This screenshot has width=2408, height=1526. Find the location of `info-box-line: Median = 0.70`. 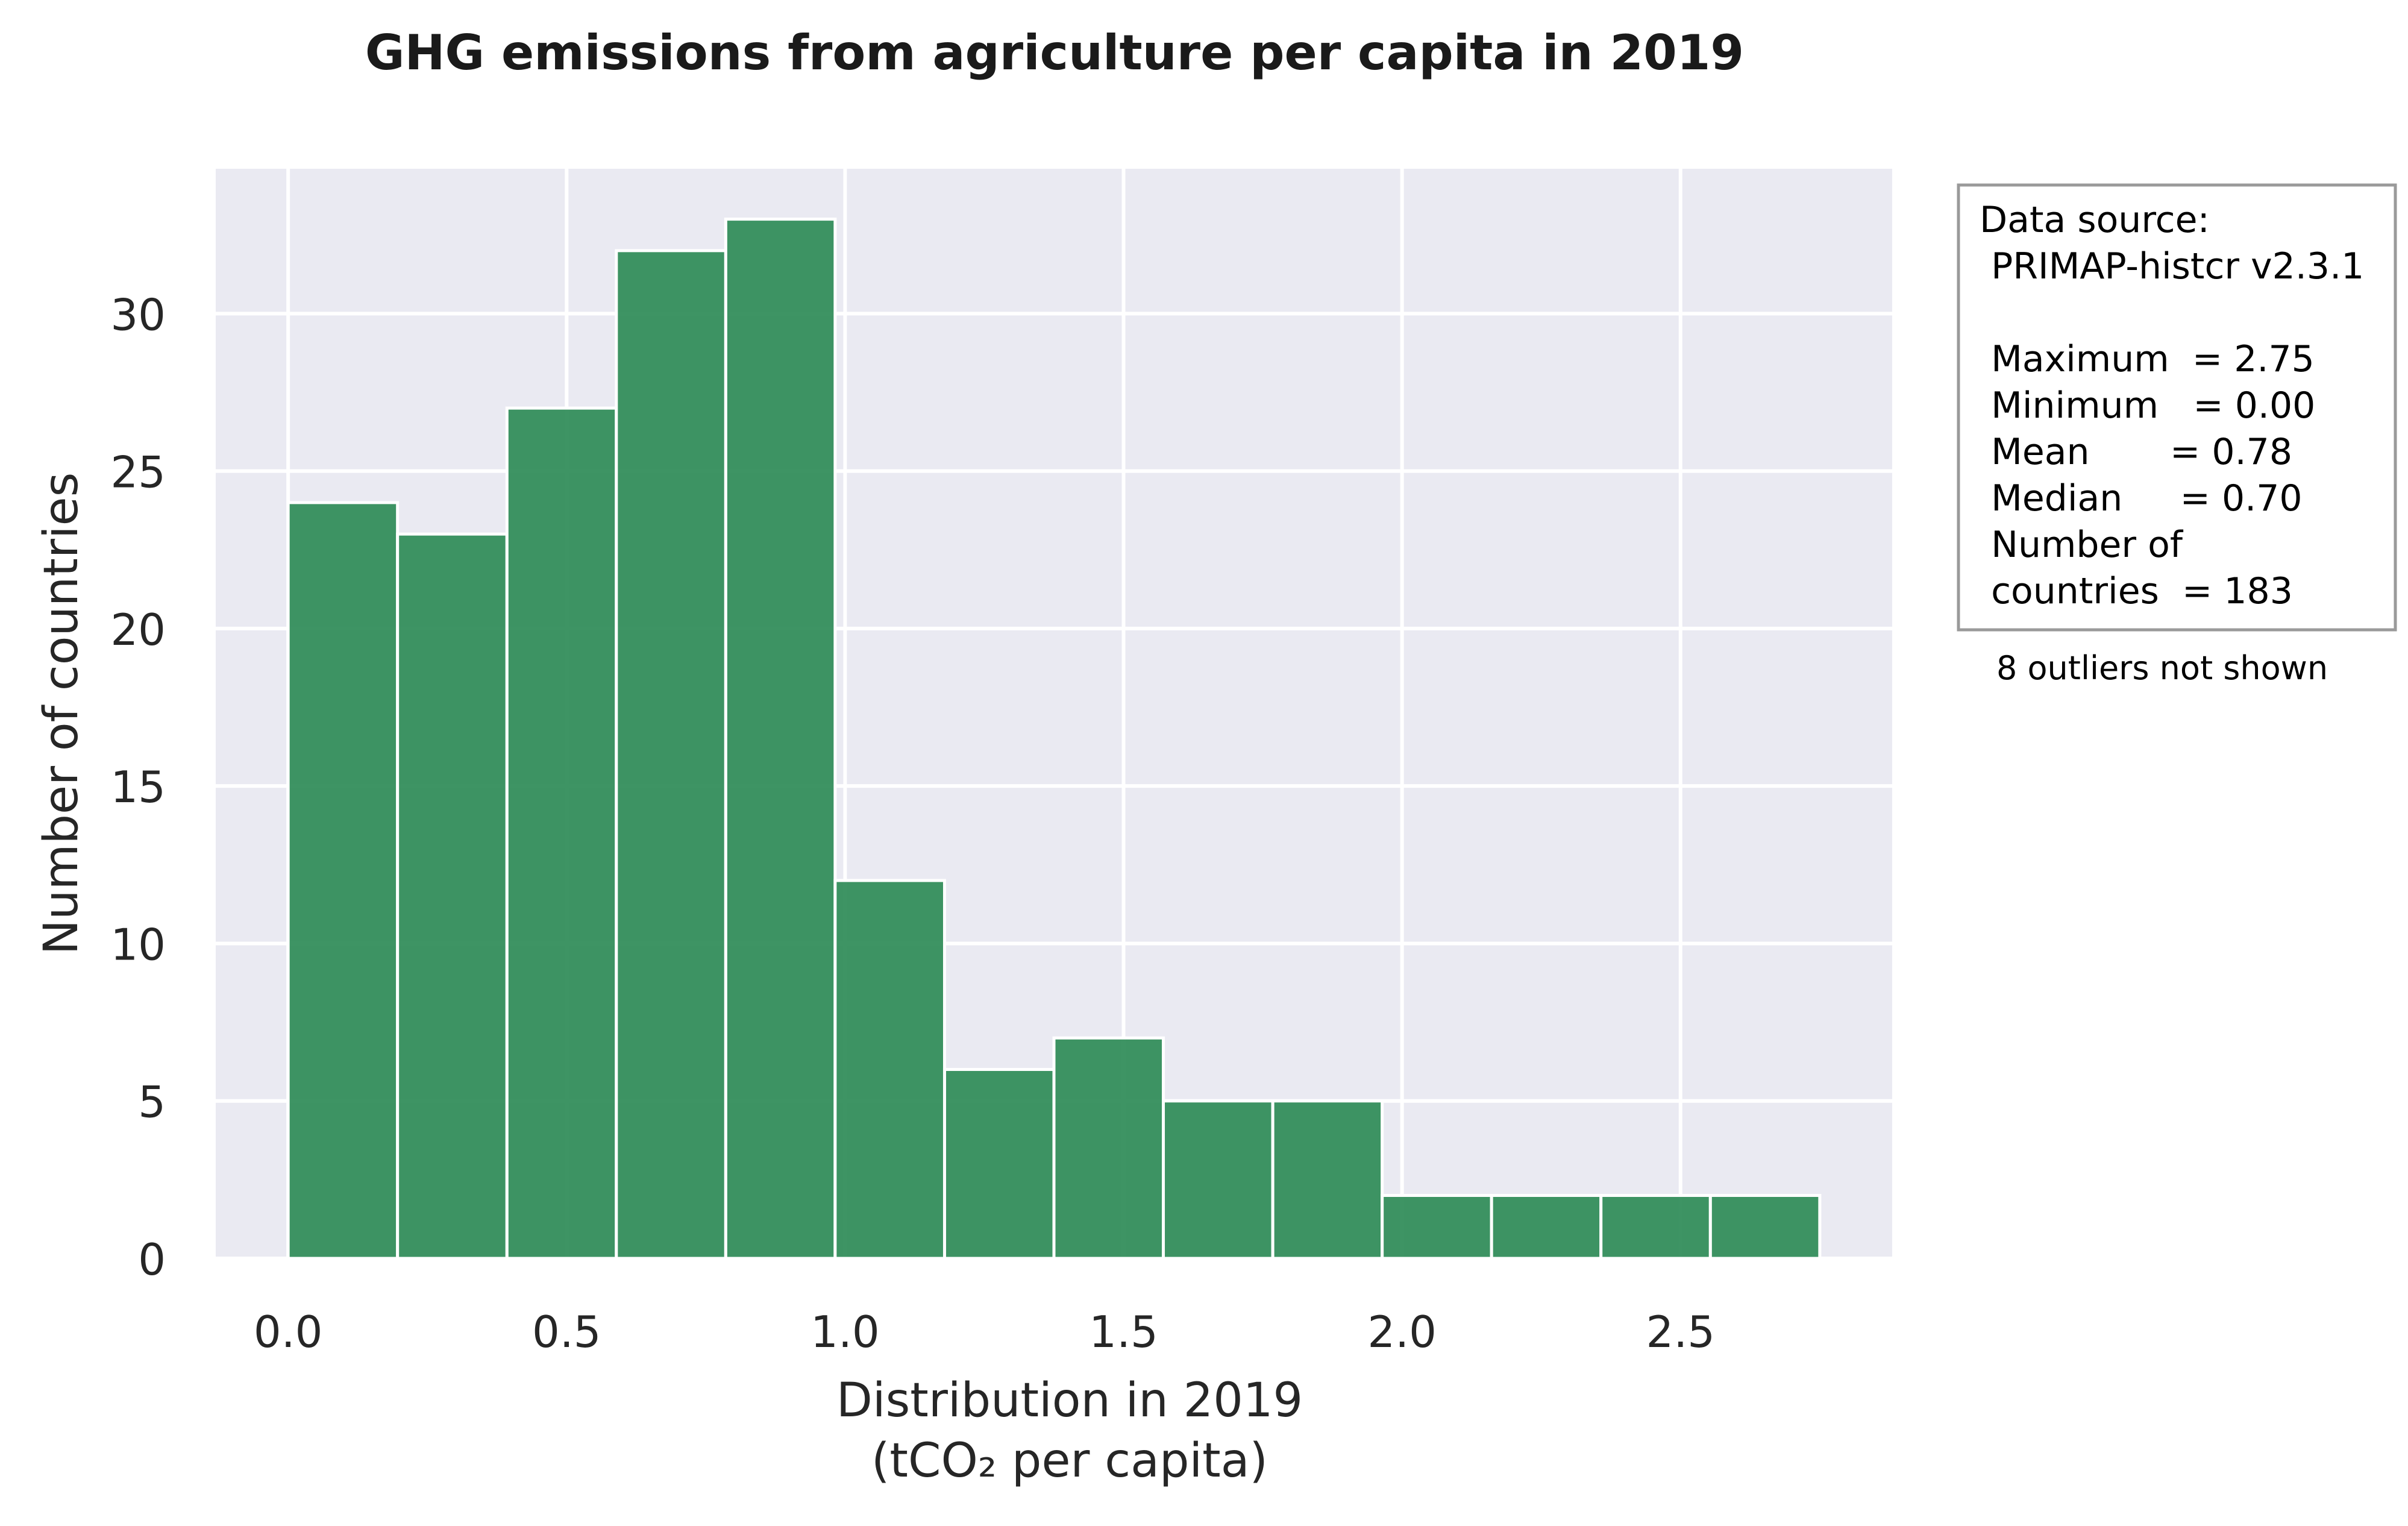

info-box-line: Median = 0.70 is located at coordinates (2141, 499).